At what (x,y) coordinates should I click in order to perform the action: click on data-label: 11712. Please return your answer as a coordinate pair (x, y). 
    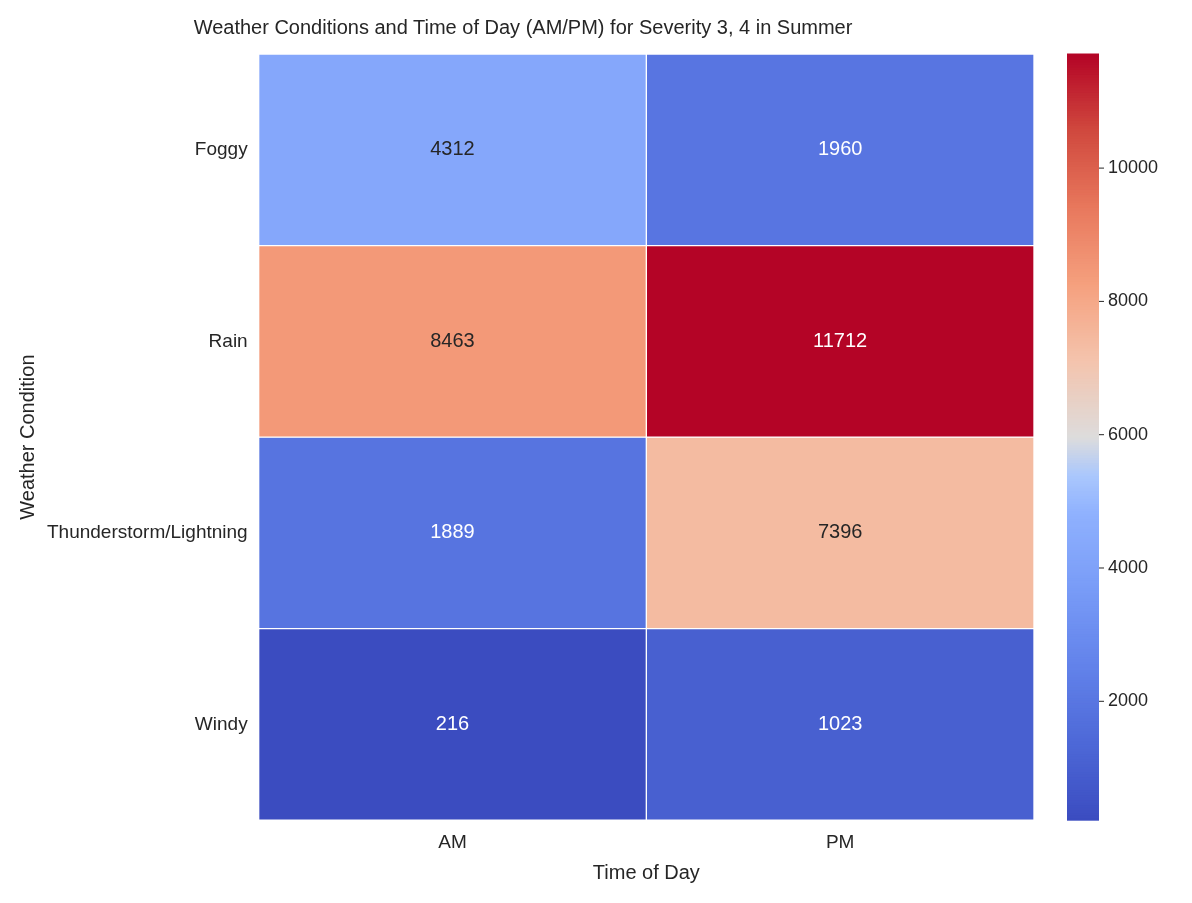
    Looking at the image, I should click on (840, 339).